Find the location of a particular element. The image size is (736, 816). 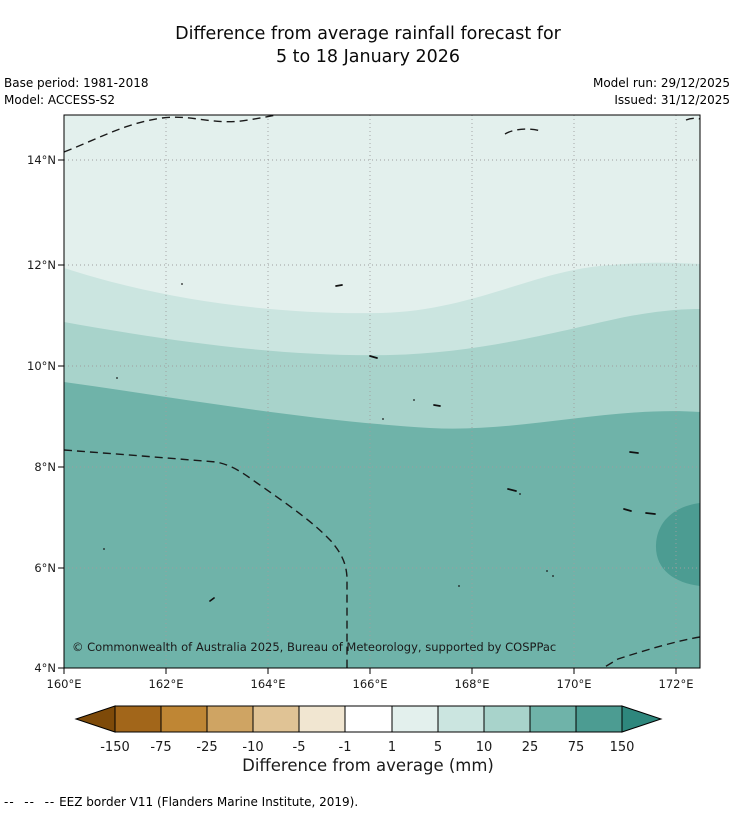

colorbar-tick-label: 25 is located at coordinates (530, 747).